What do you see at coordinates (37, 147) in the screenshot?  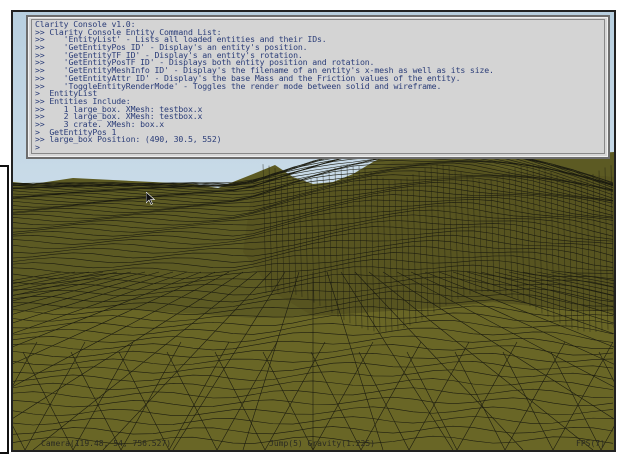 I see `console-line: >` at bounding box center [37, 147].